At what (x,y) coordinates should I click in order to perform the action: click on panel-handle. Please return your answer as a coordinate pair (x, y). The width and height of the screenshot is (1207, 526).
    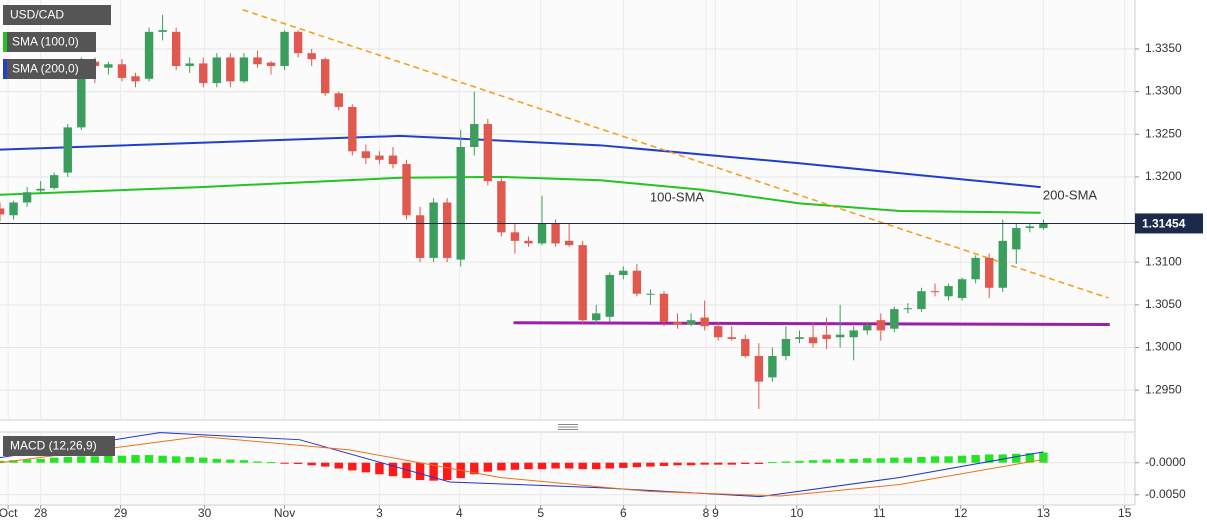
    Looking at the image, I should click on (568, 427).